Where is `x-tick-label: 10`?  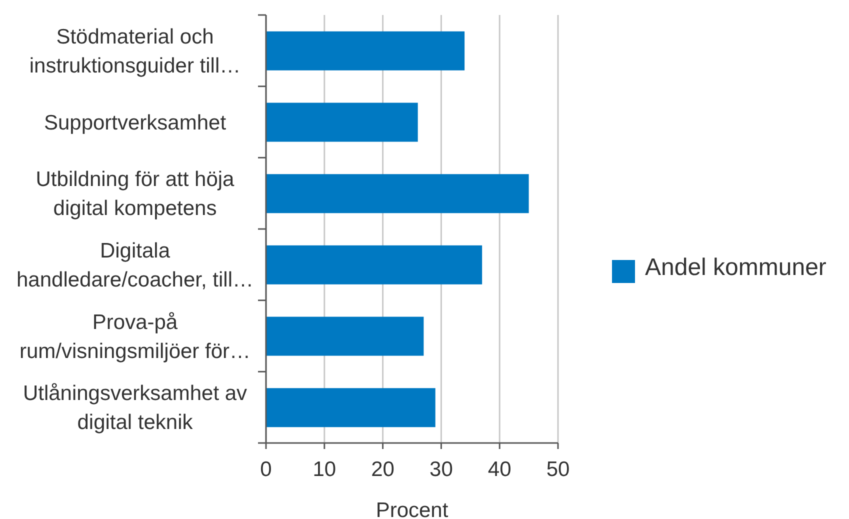
x-tick-label: 10 is located at coordinates (324, 469).